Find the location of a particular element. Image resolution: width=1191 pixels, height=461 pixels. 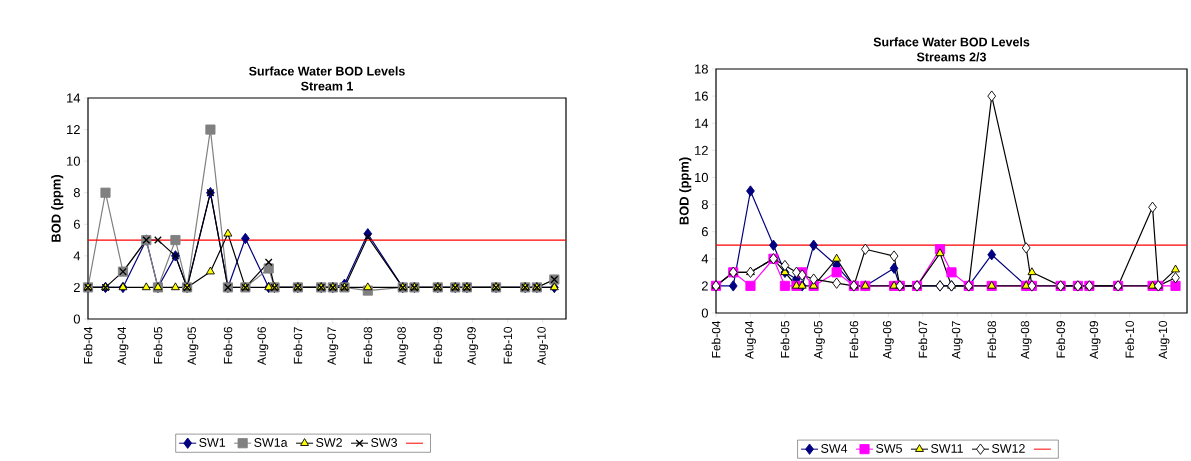

chart-subtitle: Streams 2/3 is located at coordinates (951, 57).